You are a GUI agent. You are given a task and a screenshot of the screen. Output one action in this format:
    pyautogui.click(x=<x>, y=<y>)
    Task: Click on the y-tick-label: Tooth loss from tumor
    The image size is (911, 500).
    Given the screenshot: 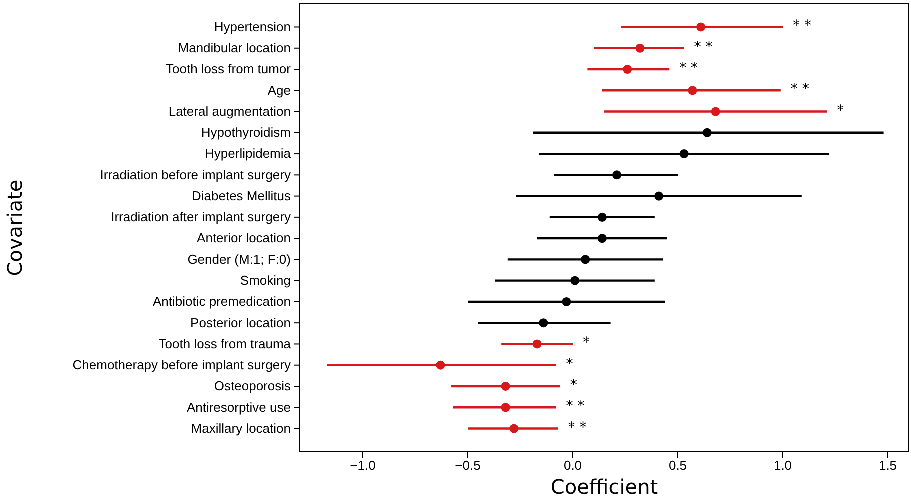 What is the action you would take?
    pyautogui.click(x=229, y=69)
    